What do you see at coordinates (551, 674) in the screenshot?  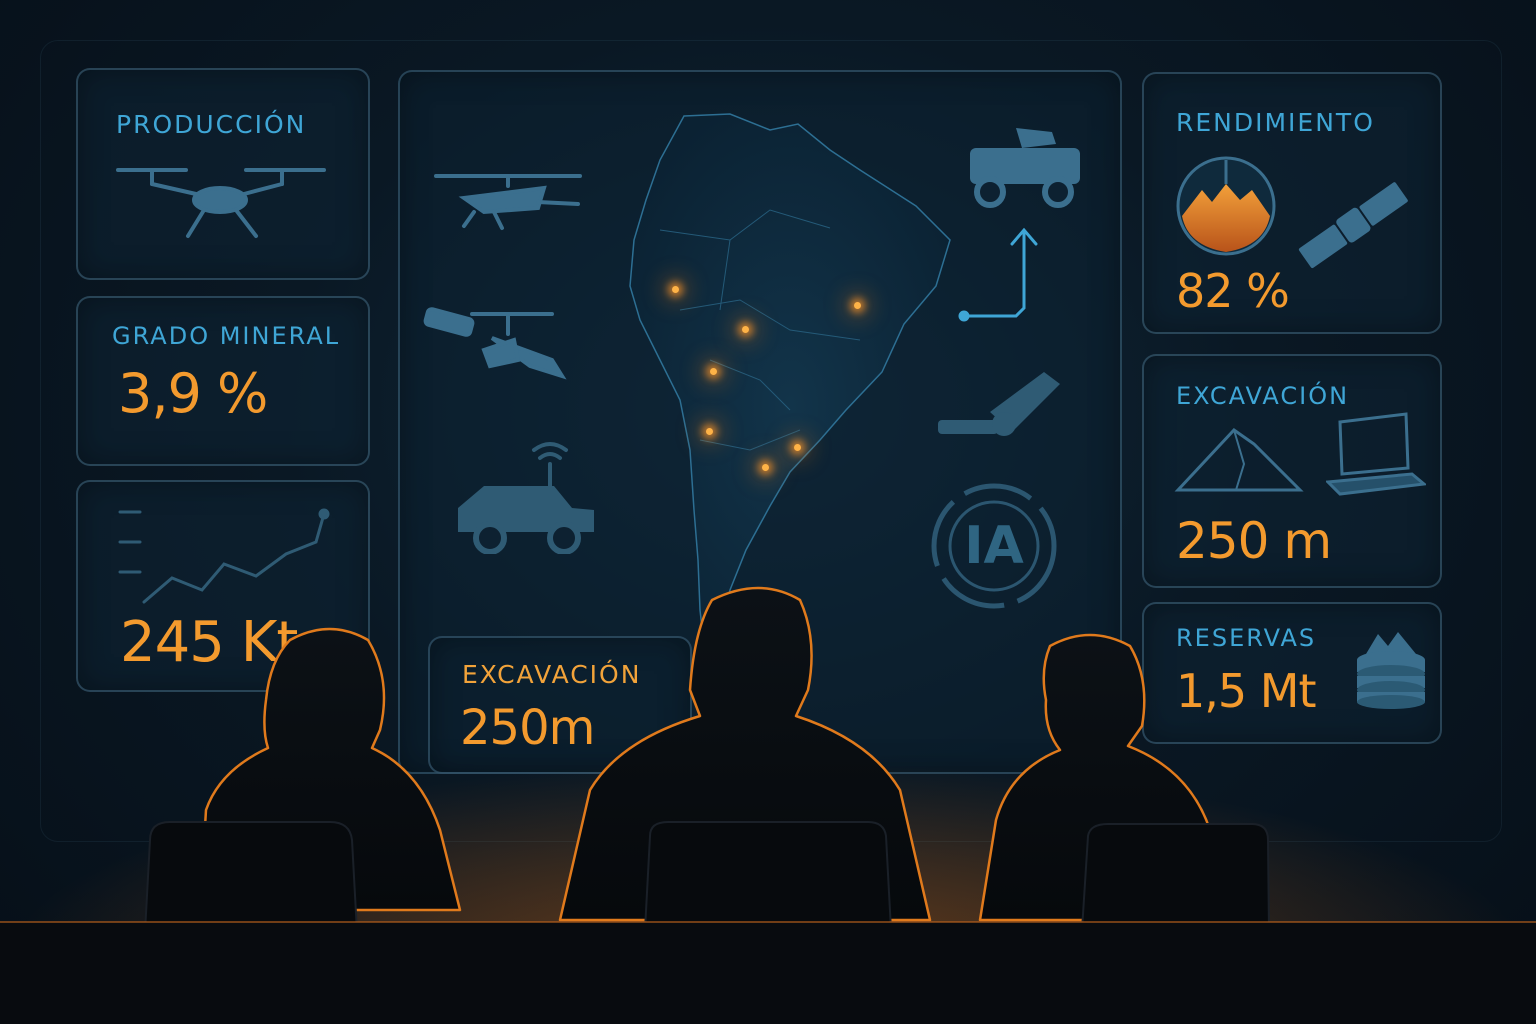 I see `excavacion-center-label: EXCAVACIÓN` at bounding box center [551, 674].